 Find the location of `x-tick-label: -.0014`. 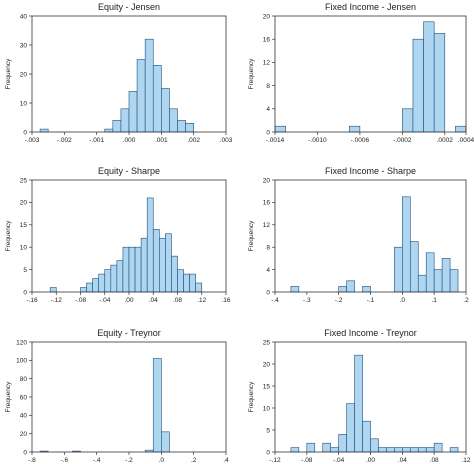

x-tick-label: -.0014 is located at coordinates (275, 140).